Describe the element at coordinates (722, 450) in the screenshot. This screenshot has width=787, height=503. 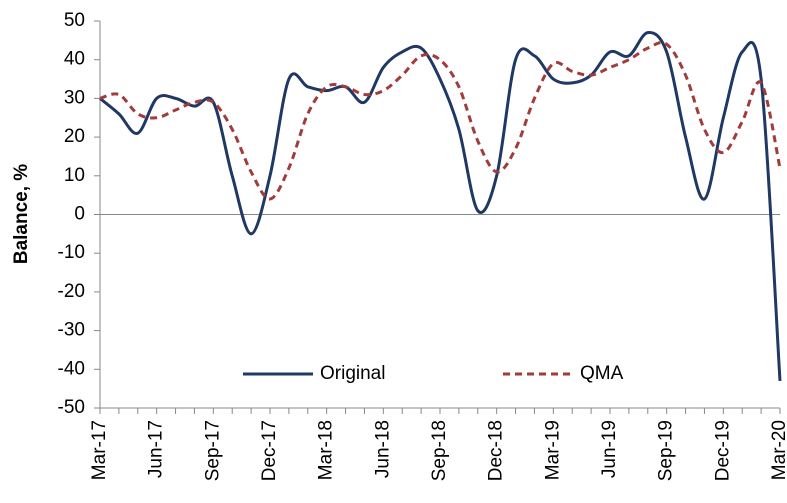
I see `x-tick-label: Dec-19` at that location.